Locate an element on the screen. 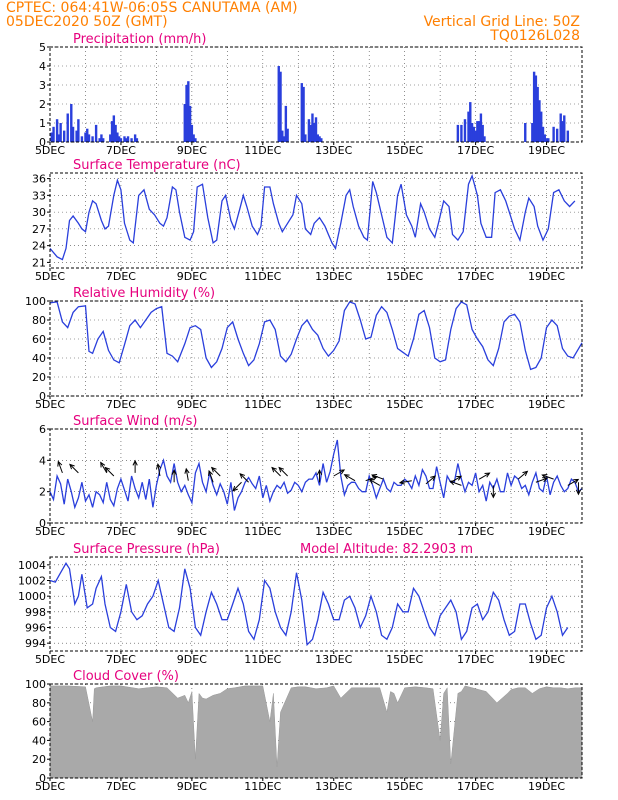  y-tick-label: 5 is located at coordinates (42, 47).